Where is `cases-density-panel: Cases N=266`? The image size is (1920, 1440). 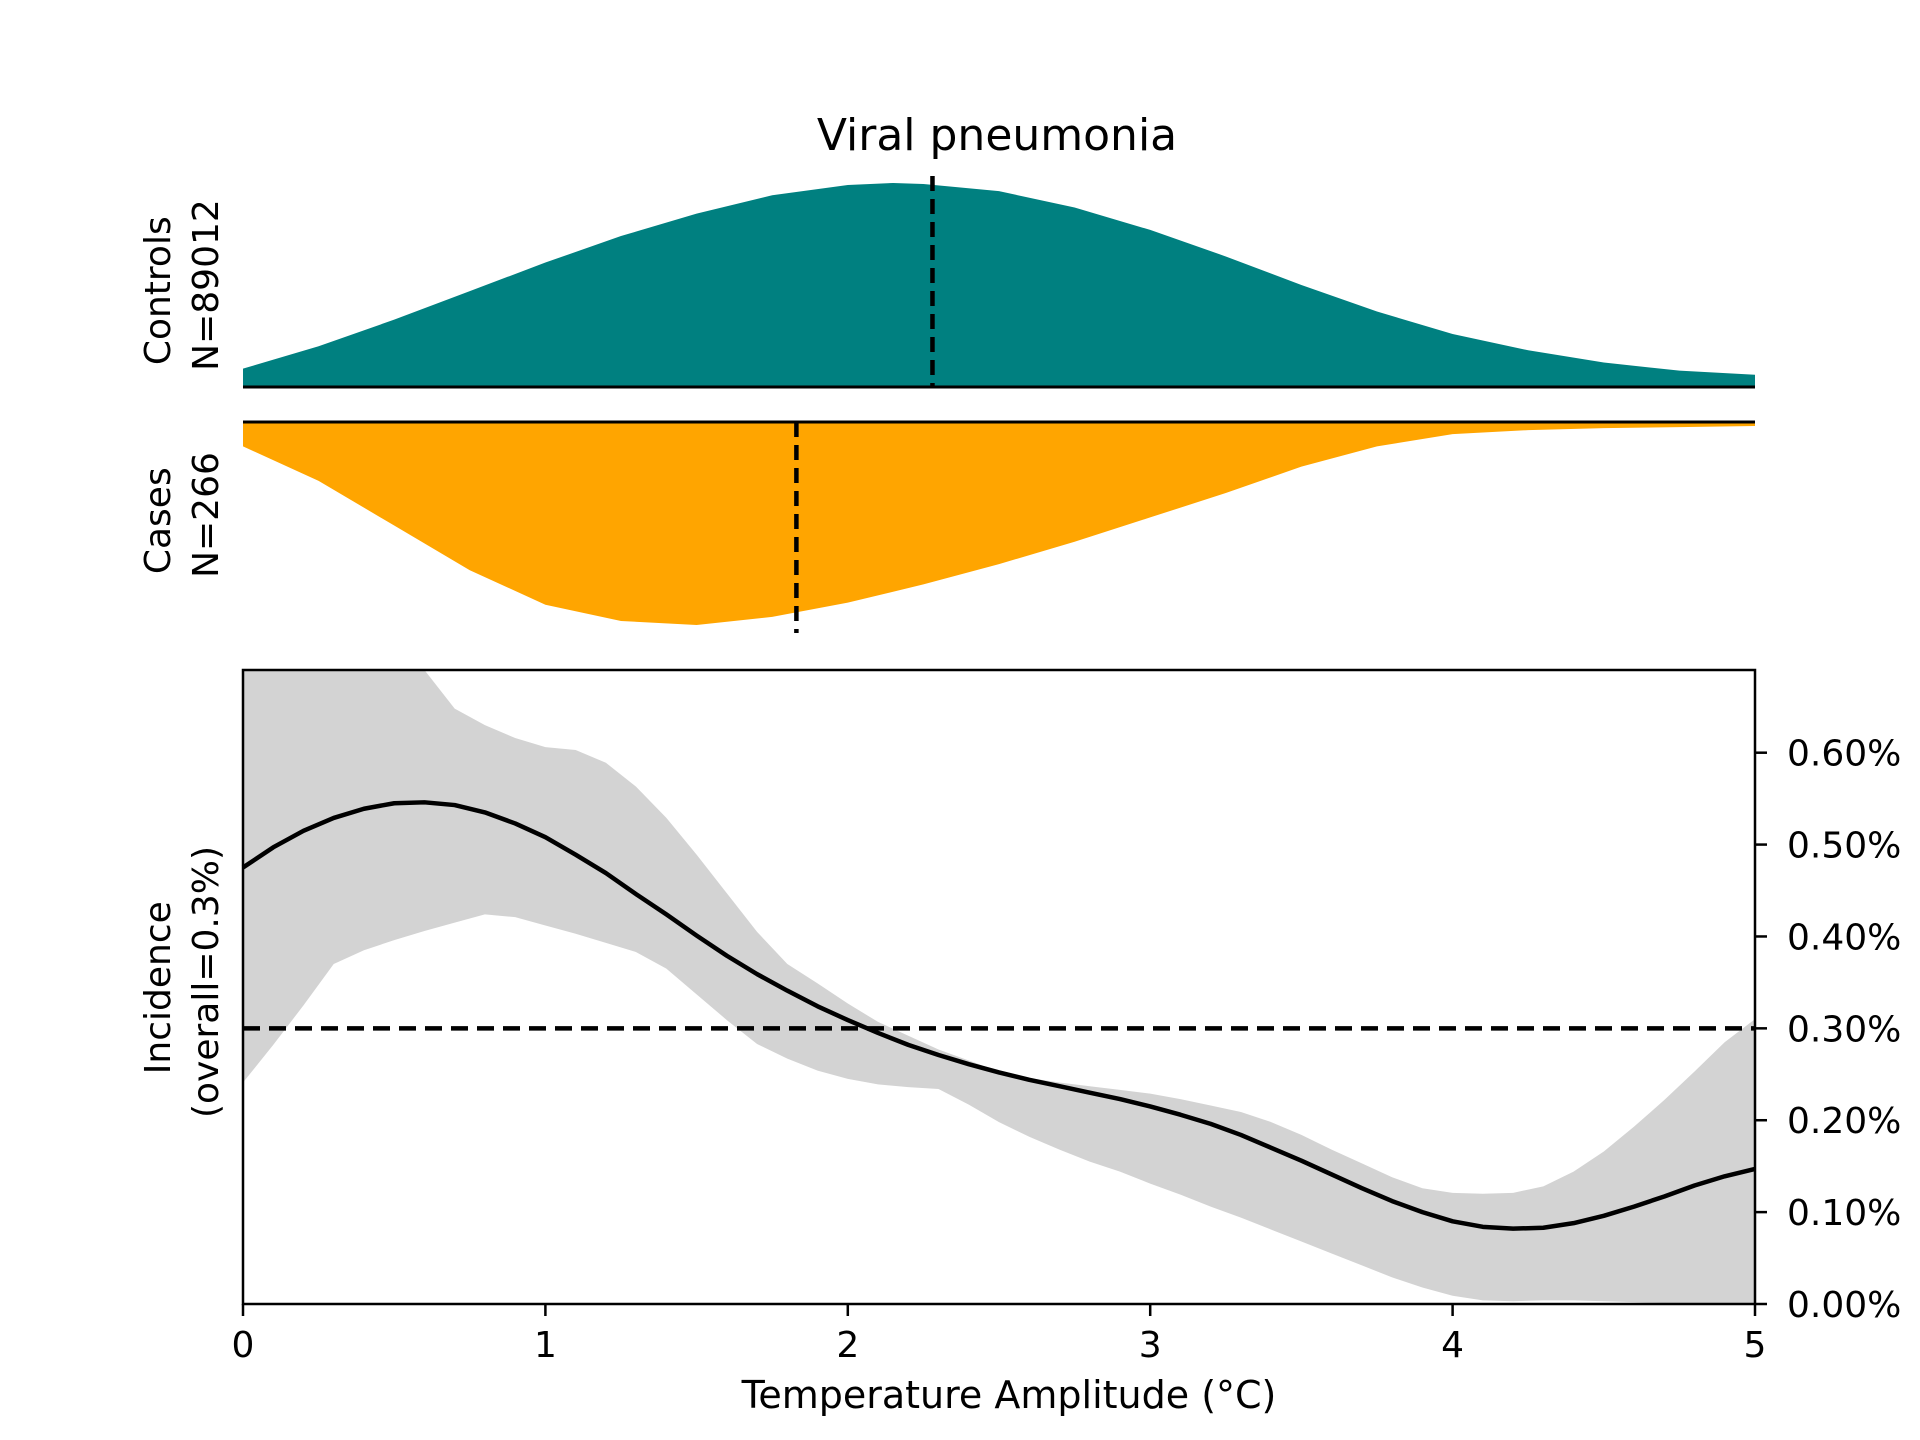 cases-density-panel: Cases N=266 is located at coordinates (946, 526).